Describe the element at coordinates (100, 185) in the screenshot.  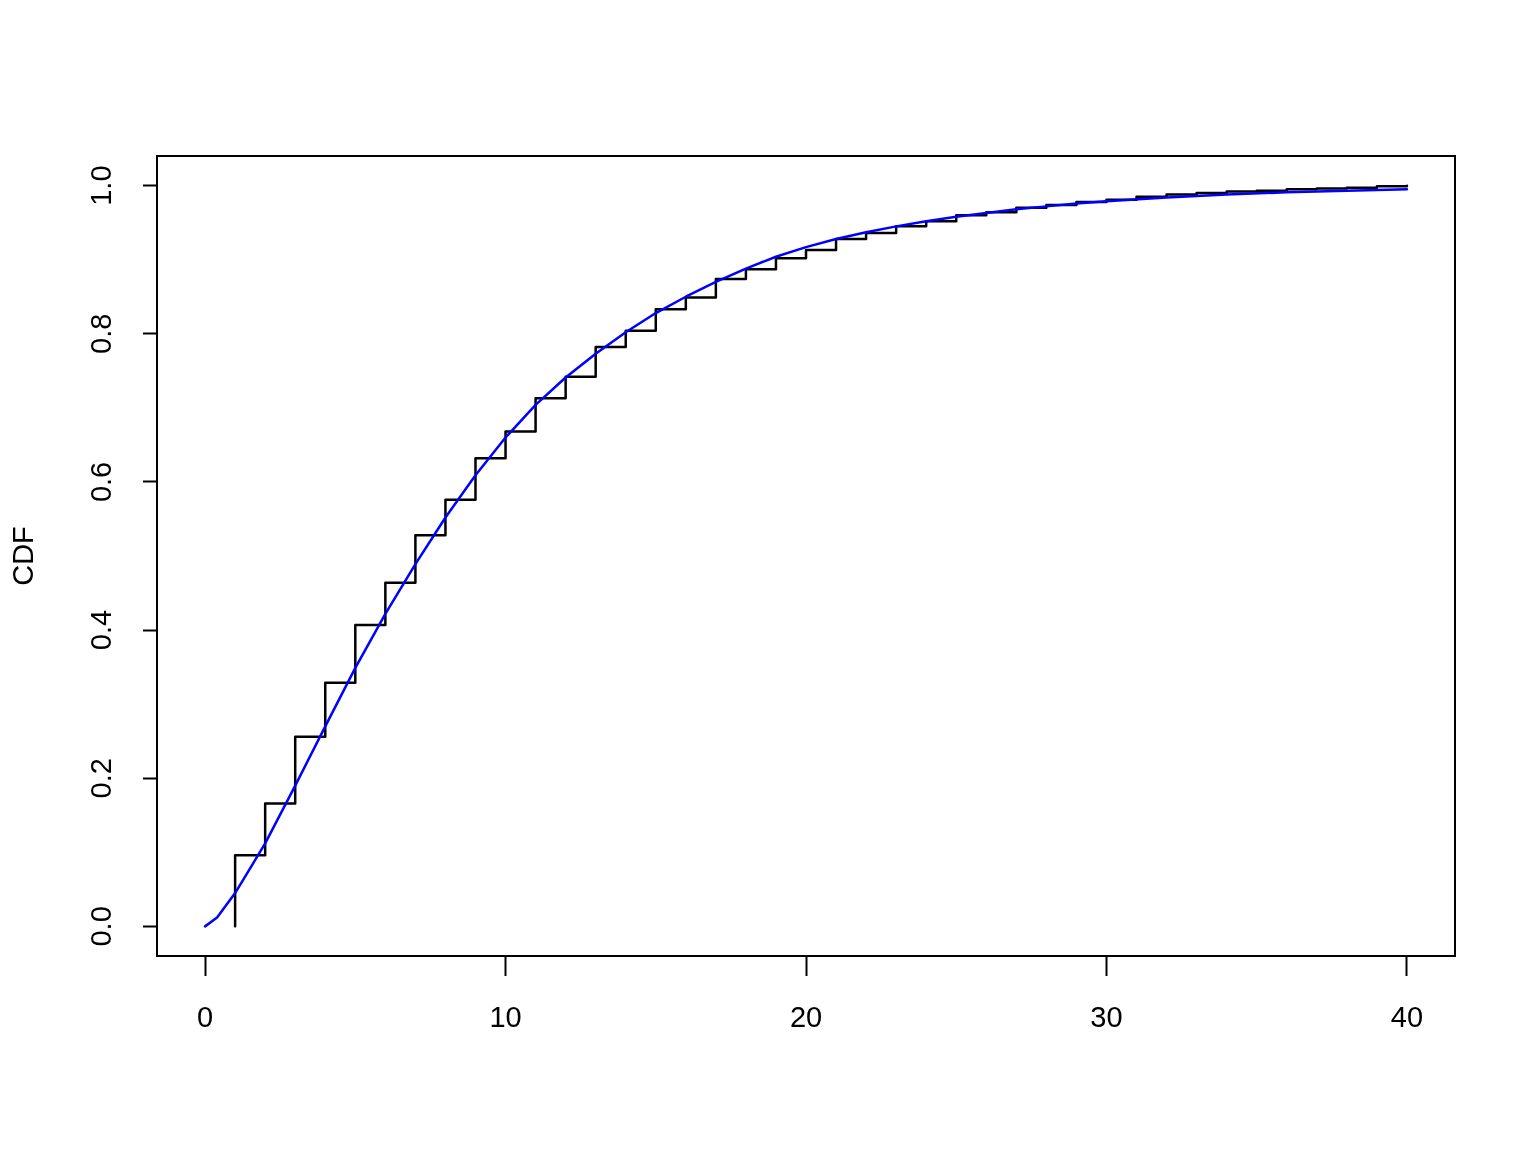
I see `y-tick-label: 1.0` at that location.